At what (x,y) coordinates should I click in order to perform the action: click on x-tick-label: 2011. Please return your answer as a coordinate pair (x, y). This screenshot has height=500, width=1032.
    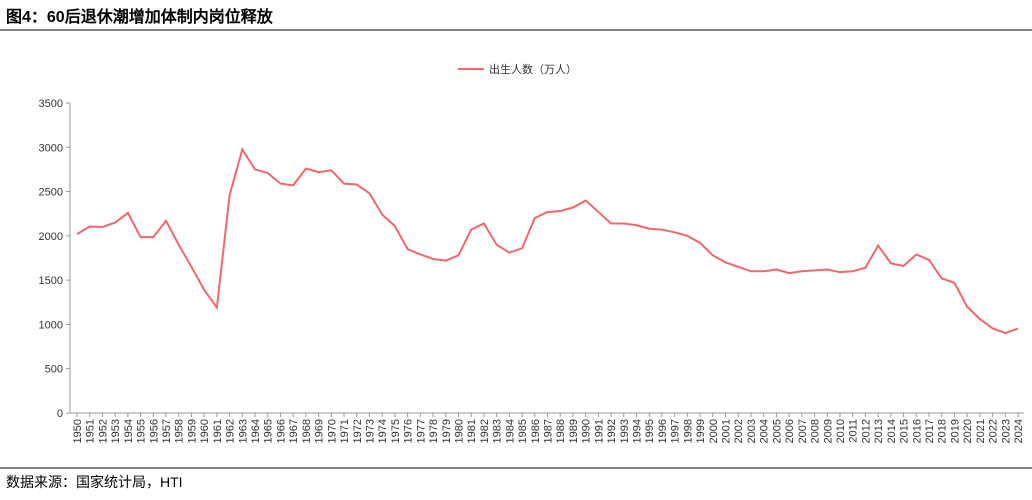
    Looking at the image, I should click on (854, 431).